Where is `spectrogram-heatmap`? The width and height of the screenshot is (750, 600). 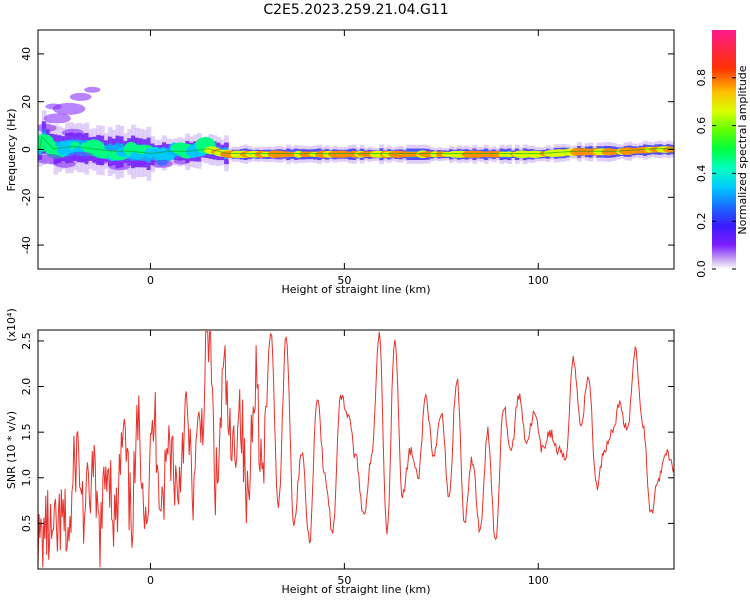 spectrogram-heatmap is located at coordinates (356, 133).